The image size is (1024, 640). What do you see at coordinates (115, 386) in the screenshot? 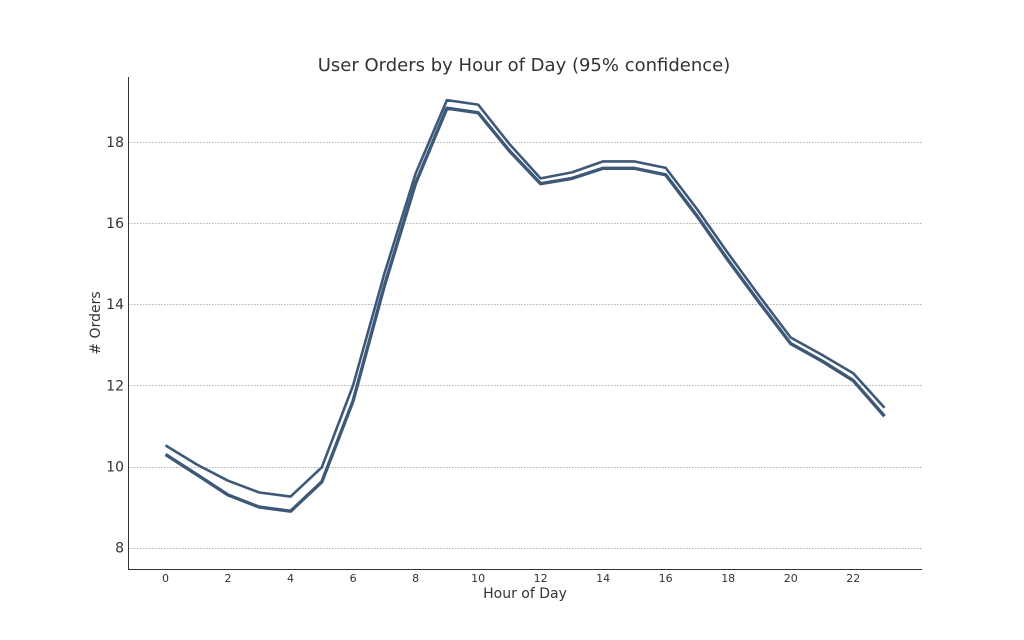
I see `y-tick-label-12: 12` at bounding box center [115, 386].